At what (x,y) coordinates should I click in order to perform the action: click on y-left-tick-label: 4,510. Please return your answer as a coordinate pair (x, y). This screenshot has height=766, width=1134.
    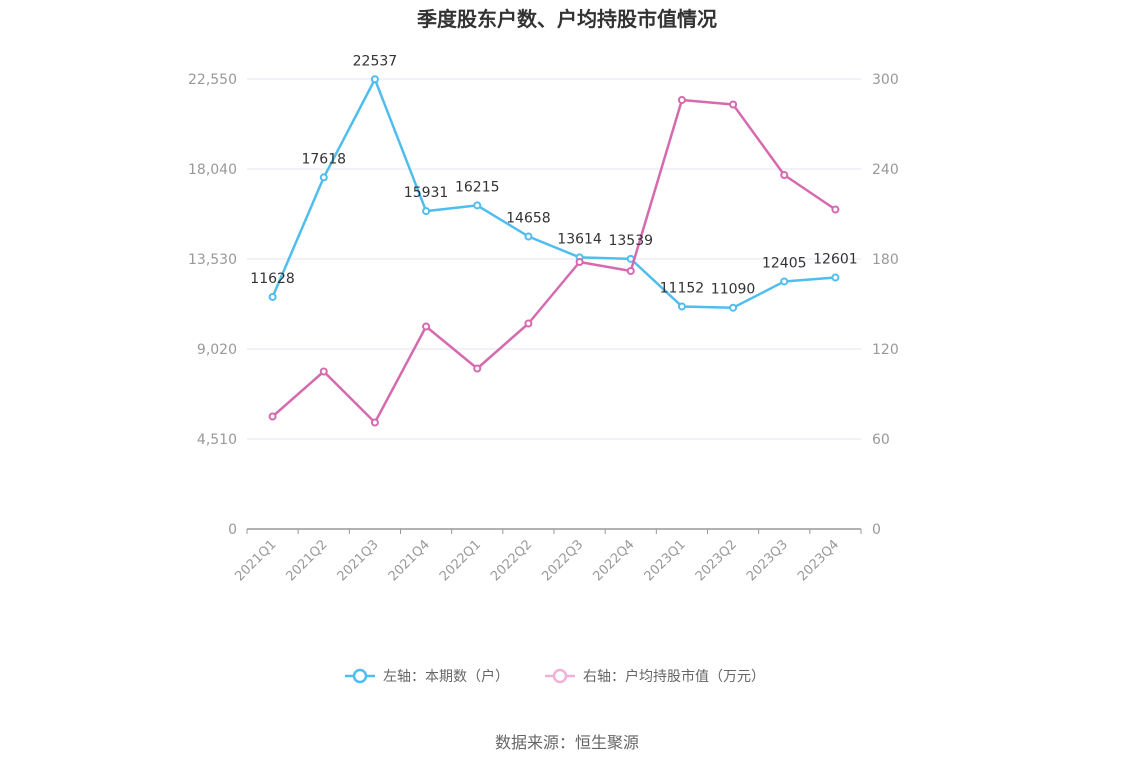
    Looking at the image, I should click on (217, 440).